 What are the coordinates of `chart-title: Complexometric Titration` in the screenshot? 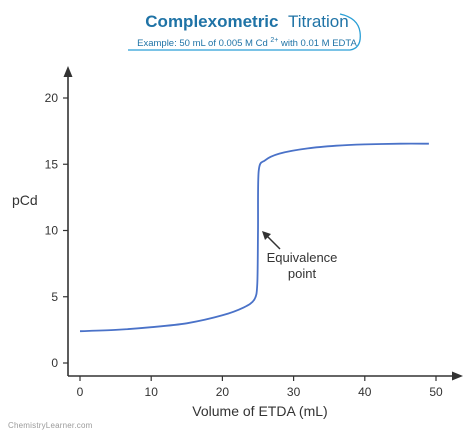 It's located at (246, 21).